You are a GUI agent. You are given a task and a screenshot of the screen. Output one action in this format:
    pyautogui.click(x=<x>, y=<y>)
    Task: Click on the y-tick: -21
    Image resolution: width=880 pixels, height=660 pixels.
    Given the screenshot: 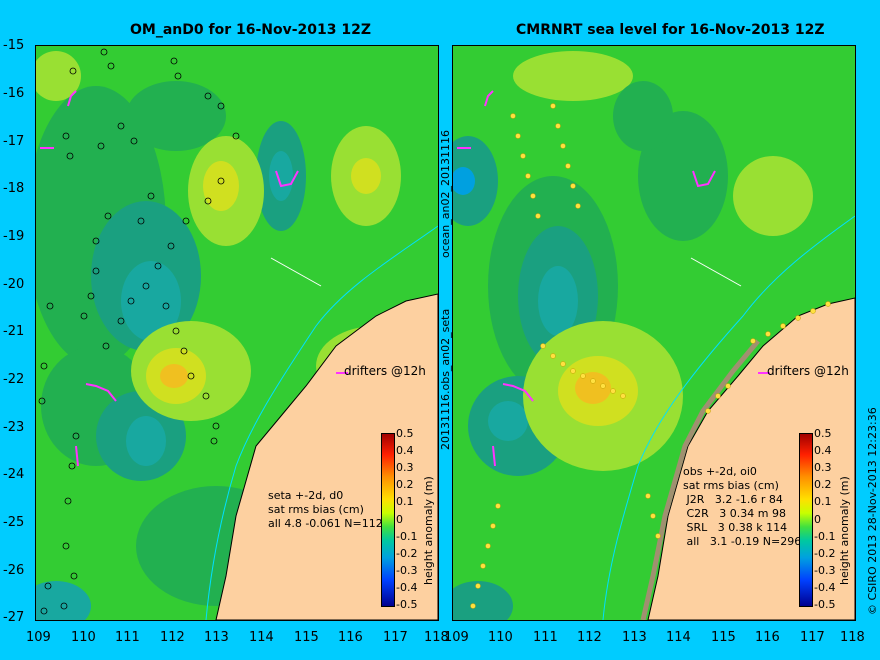 What is the action you would take?
    pyautogui.click(x=14, y=331)
    